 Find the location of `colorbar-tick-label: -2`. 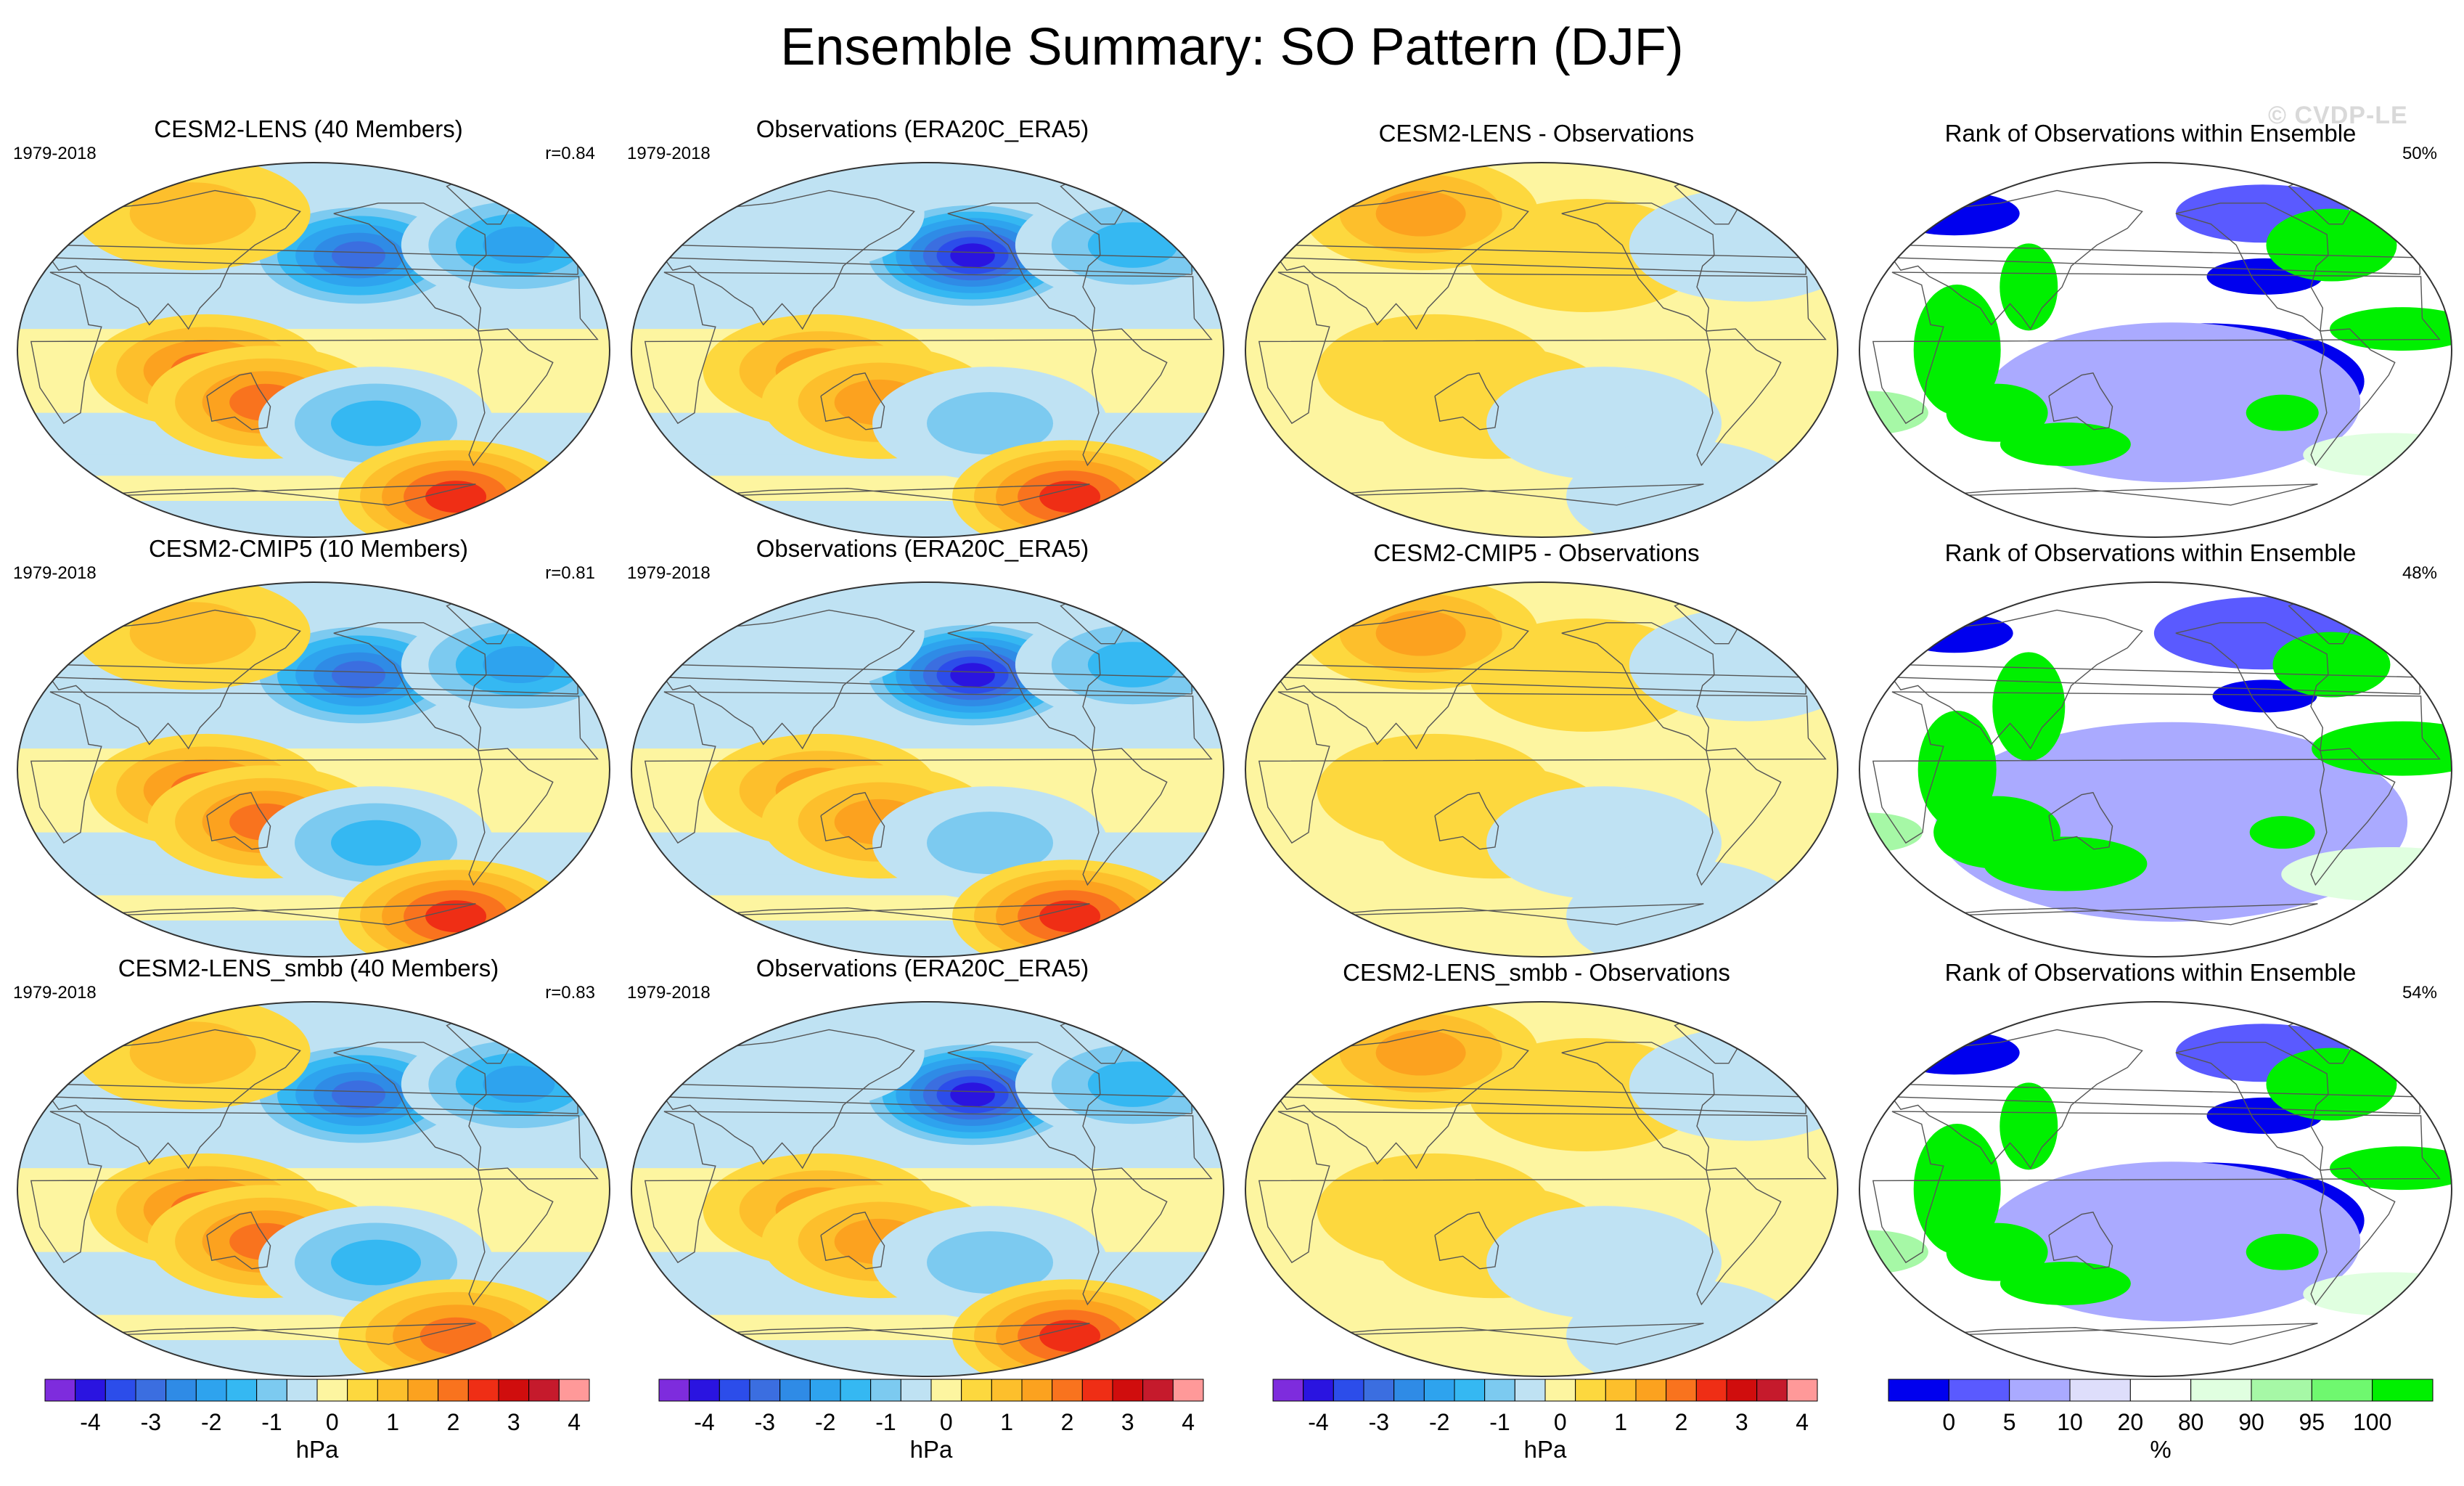

colorbar-tick-label: -2 is located at coordinates (1439, 1422).